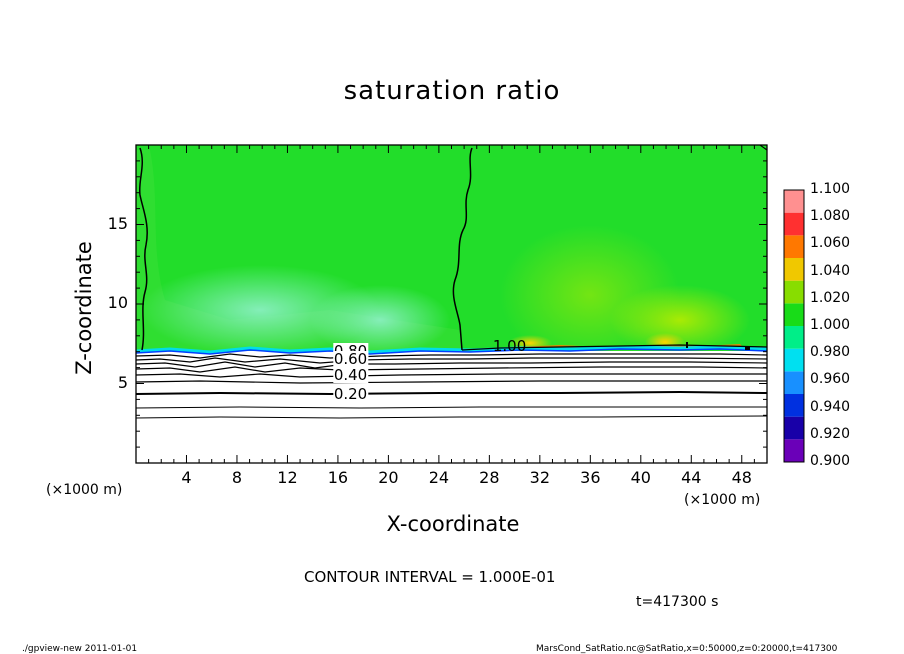 This screenshot has width=904, height=654. I want to click on y-tick-label: 10, so click(117, 302).